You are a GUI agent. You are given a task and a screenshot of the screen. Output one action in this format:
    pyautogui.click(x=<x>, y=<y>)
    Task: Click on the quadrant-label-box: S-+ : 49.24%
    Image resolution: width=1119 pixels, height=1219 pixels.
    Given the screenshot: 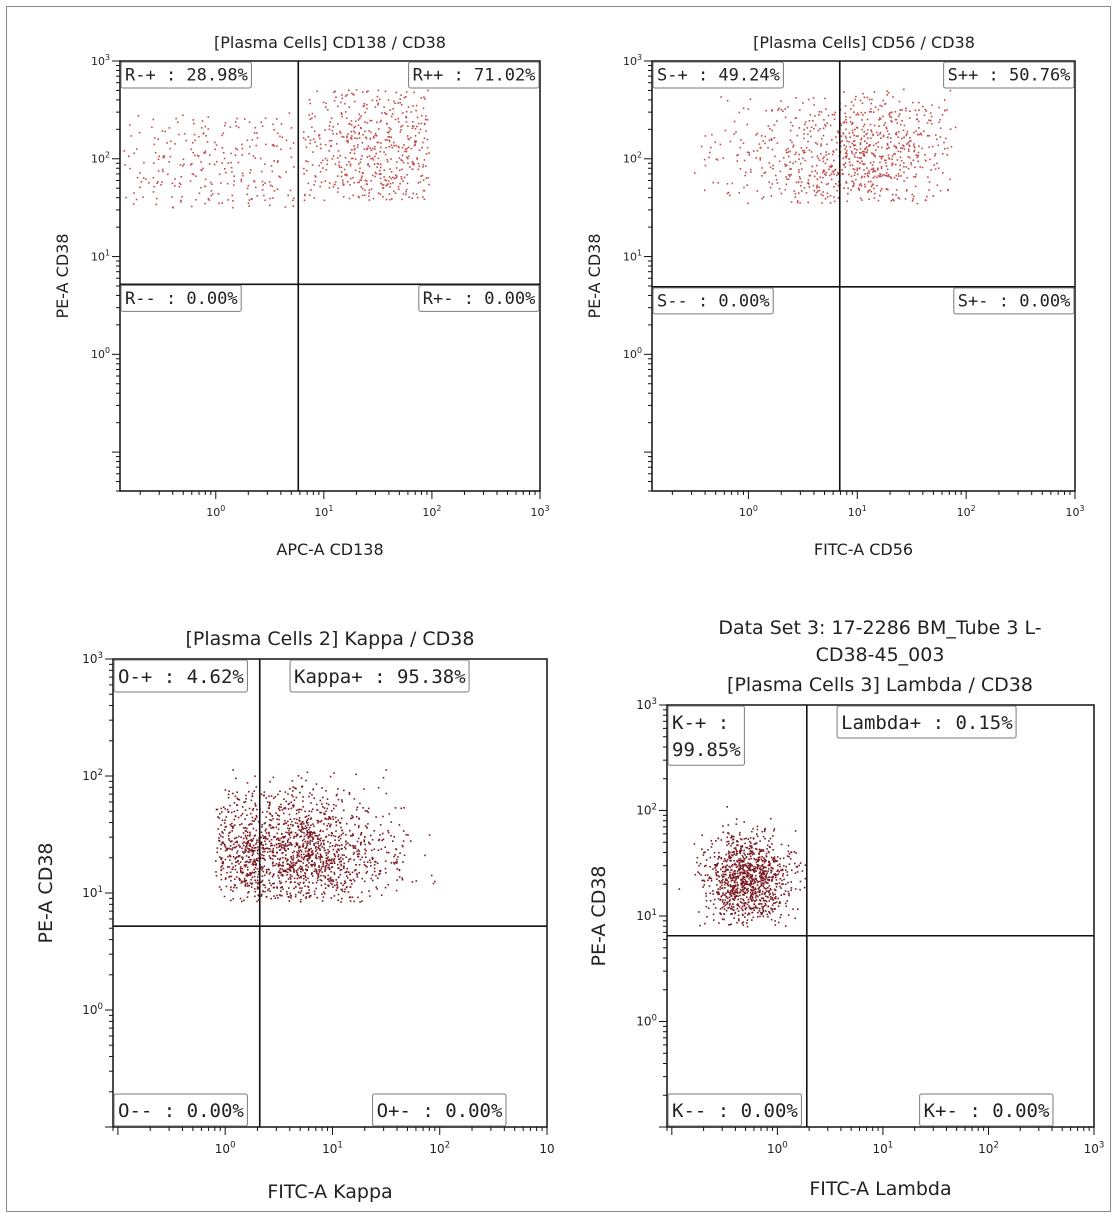 What is the action you would take?
    pyautogui.click(x=718, y=75)
    